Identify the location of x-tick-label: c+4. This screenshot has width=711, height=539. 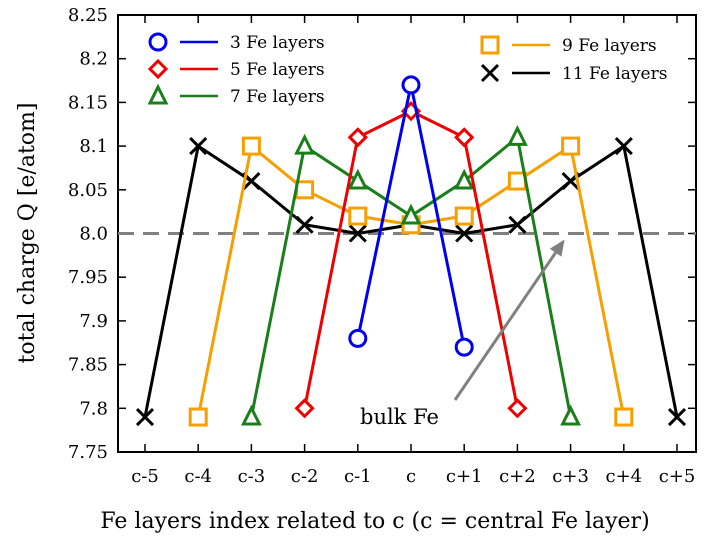
(623, 476).